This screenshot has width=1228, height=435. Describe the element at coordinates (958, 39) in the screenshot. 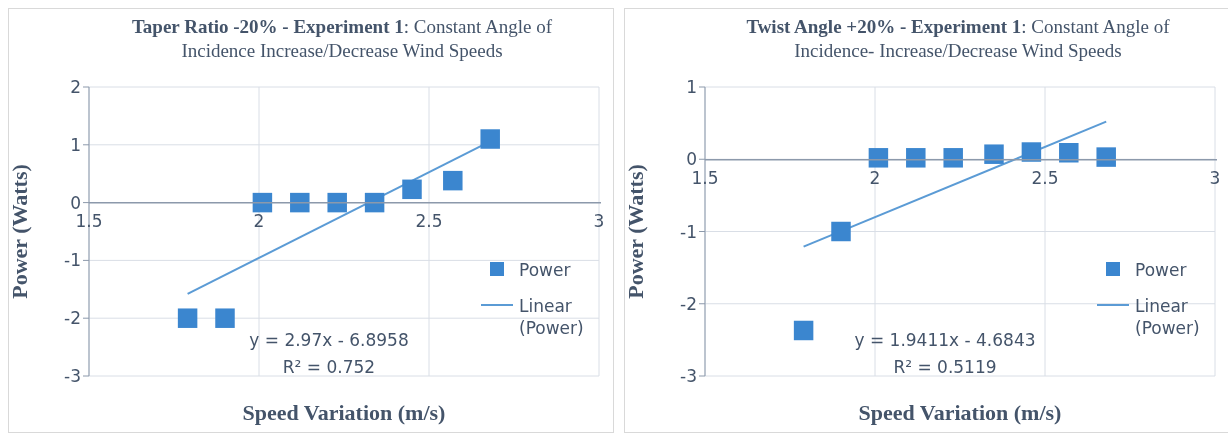

I see `chart-title: Twist Angle +20% - Experiment 1: Constant Angle of Incidence- Increase/Decrease Wind Speeds` at that location.